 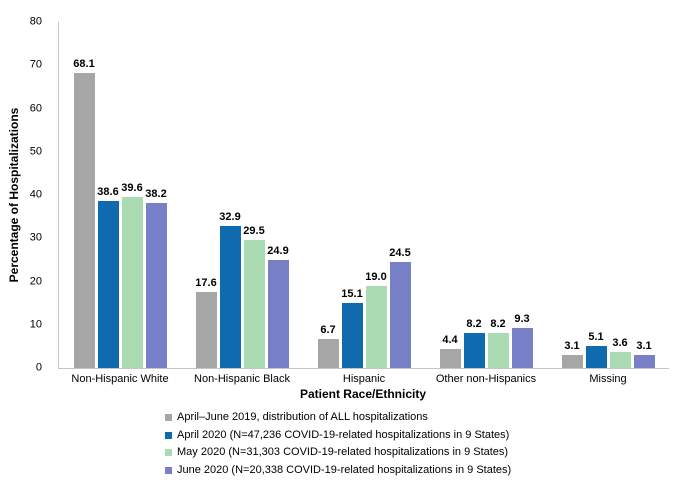 What do you see at coordinates (120, 203) in the screenshot?
I see `bar-group: 68.1 38.6 39.6 38.2 Non-Hispanic White` at bounding box center [120, 203].